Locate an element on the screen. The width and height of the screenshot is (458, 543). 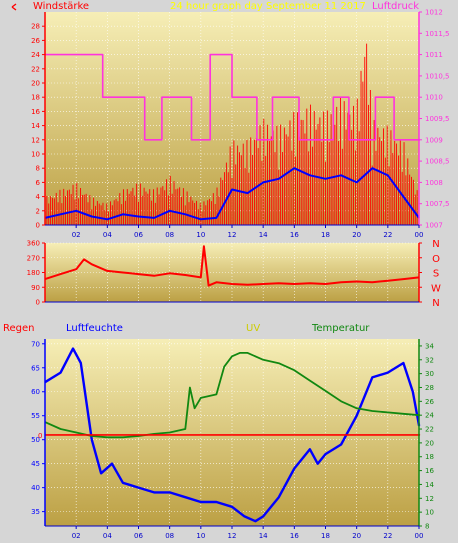
left-axis-tick-label: 20 is located at coordinates (35, 84).